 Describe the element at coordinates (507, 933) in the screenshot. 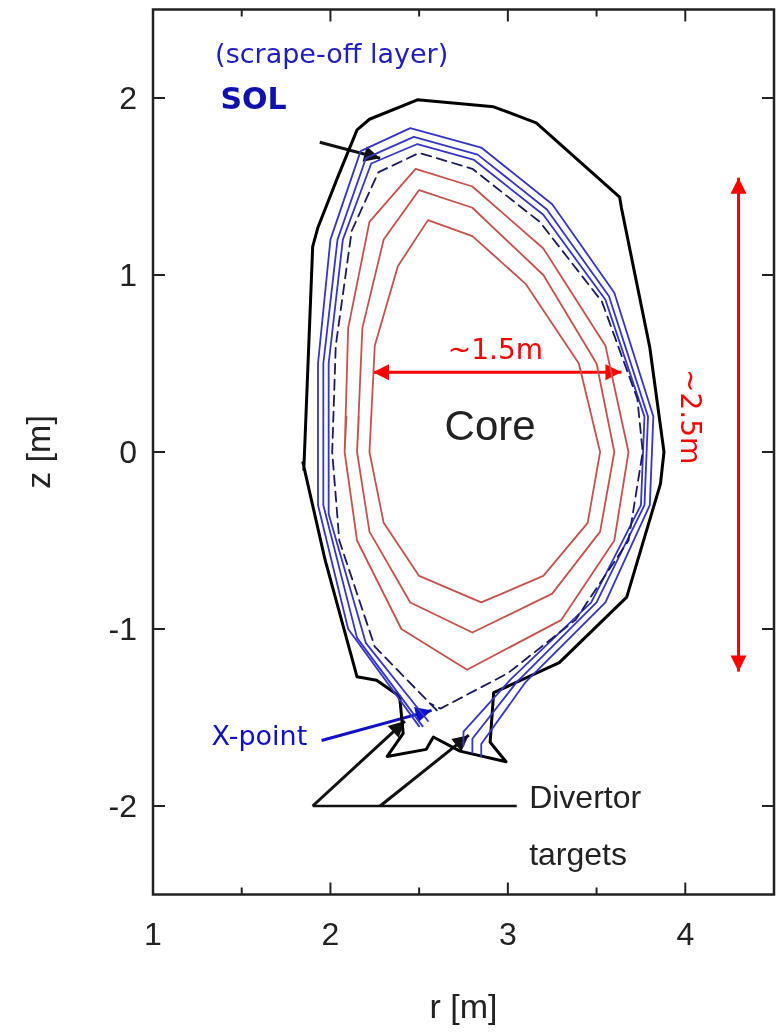

I see `x-tick-label: 3` at that location.